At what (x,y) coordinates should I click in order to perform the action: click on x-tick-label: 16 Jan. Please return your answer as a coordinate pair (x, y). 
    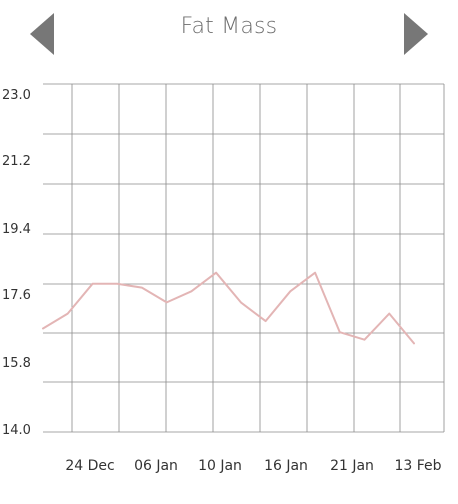
    Looking at the image, I should click on (286, 466).